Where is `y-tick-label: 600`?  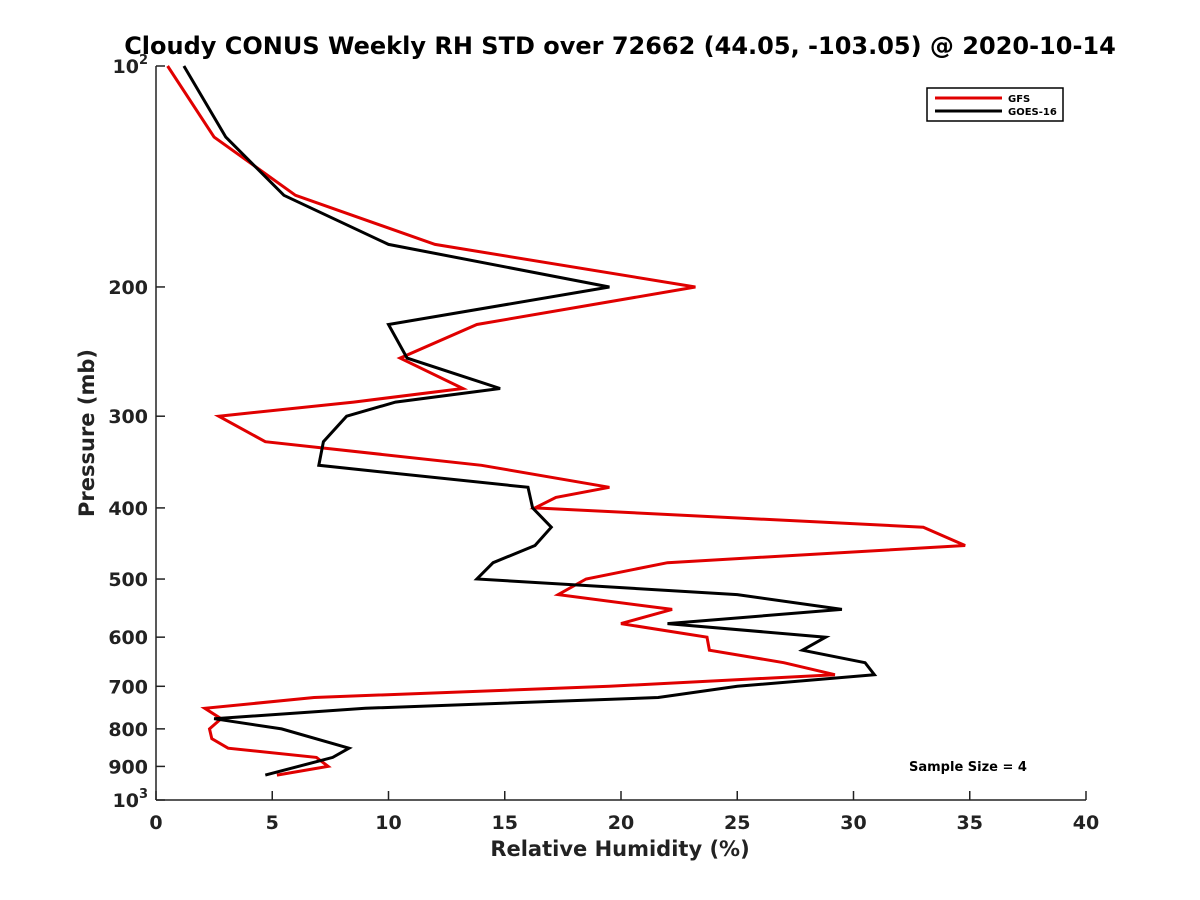 y-tick-label: 600 is located at coordinates (128, 638).